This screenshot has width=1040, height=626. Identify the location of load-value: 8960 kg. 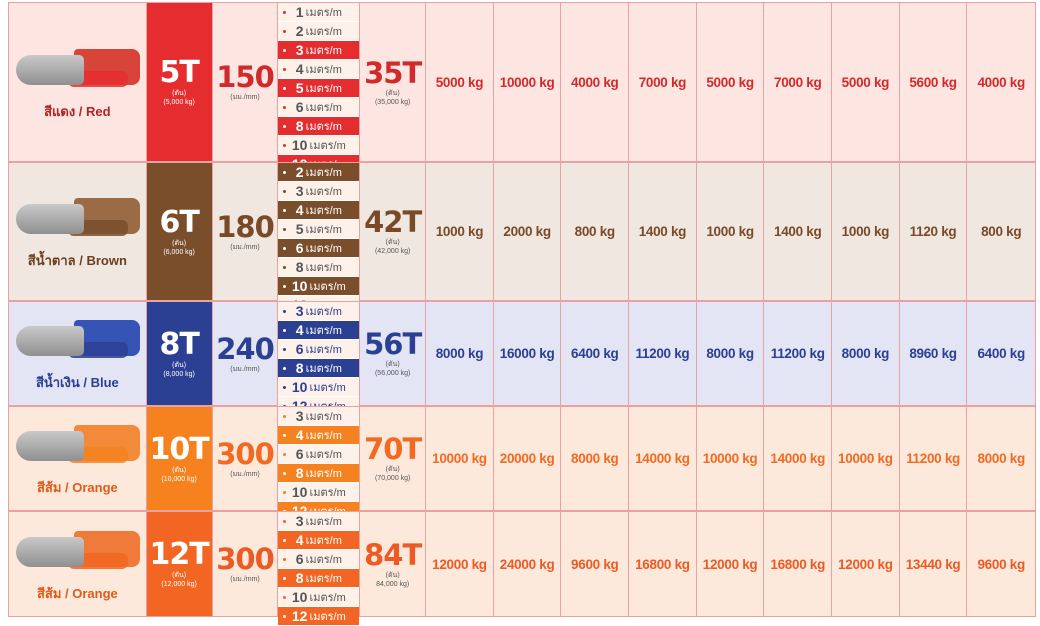
(934, 353).